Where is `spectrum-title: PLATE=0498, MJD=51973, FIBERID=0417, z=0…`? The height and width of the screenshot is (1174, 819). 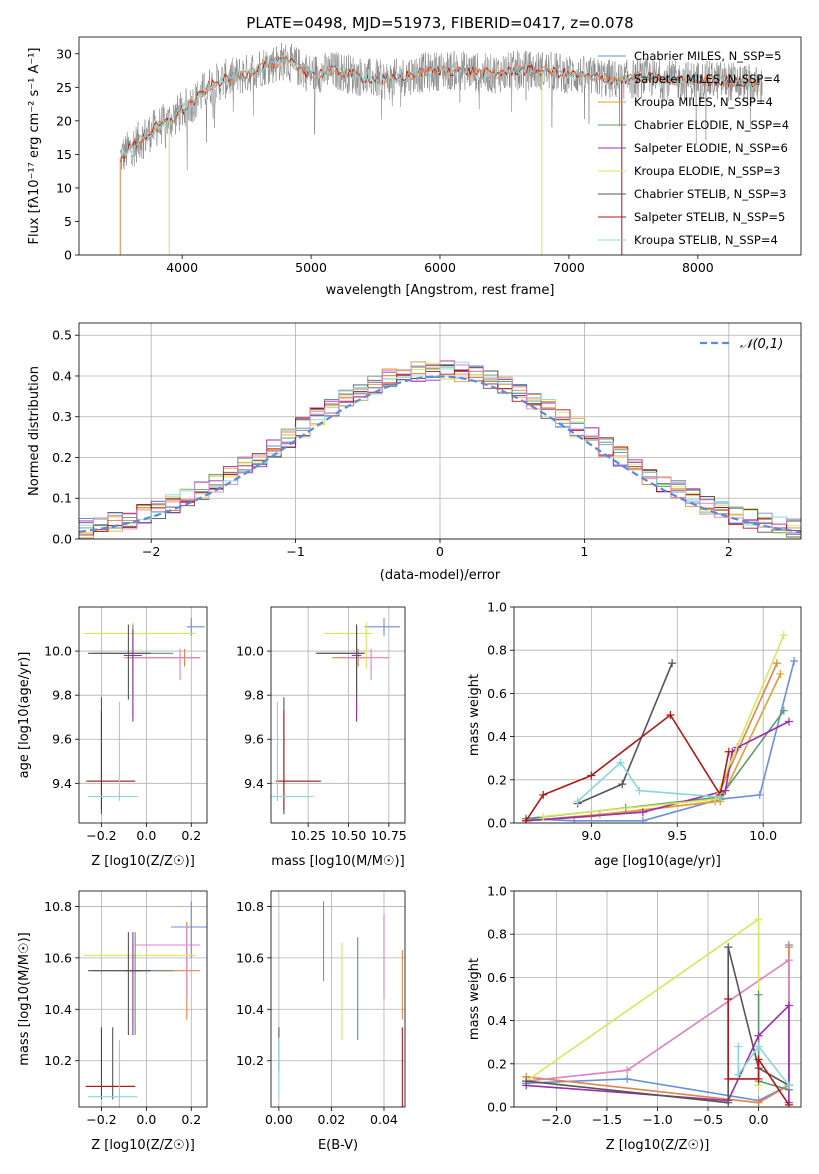
spectrum-title: PLATE=0498, MJD=51973, FIBERID=0417, z=0… is located at coordinates (439, 23).